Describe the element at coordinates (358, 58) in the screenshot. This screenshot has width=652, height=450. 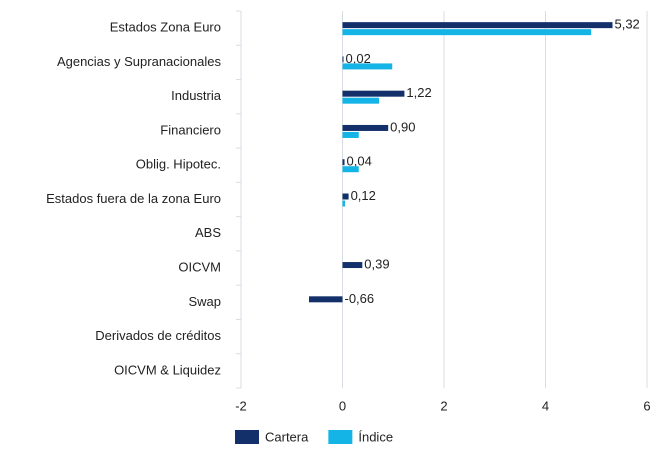
I see `value-label: 0,02` at that location.